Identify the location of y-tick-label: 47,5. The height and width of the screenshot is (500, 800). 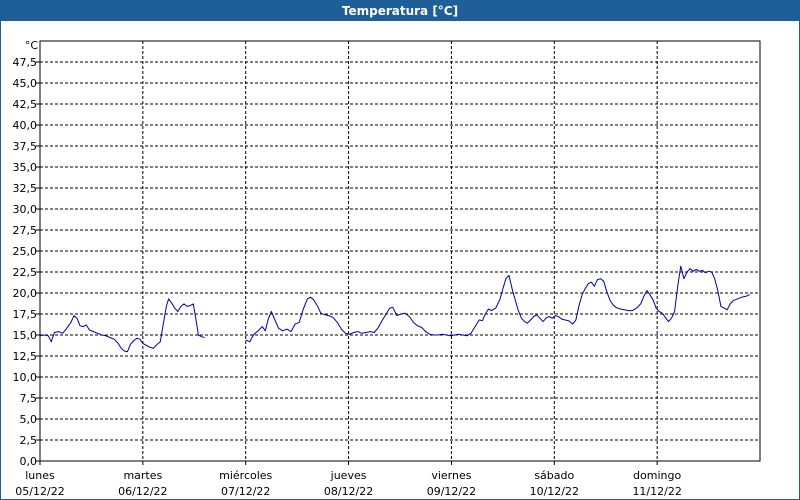
(25, 62).